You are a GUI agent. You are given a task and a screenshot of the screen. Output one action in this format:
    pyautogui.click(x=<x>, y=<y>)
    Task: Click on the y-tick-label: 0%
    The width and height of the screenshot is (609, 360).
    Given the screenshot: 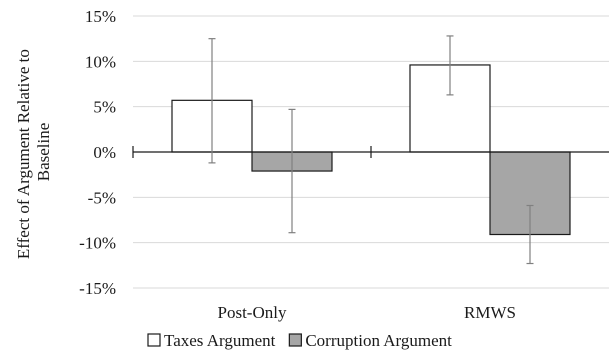 What is the action you would take?
    pyautogui.click(x=104, y=152)
    